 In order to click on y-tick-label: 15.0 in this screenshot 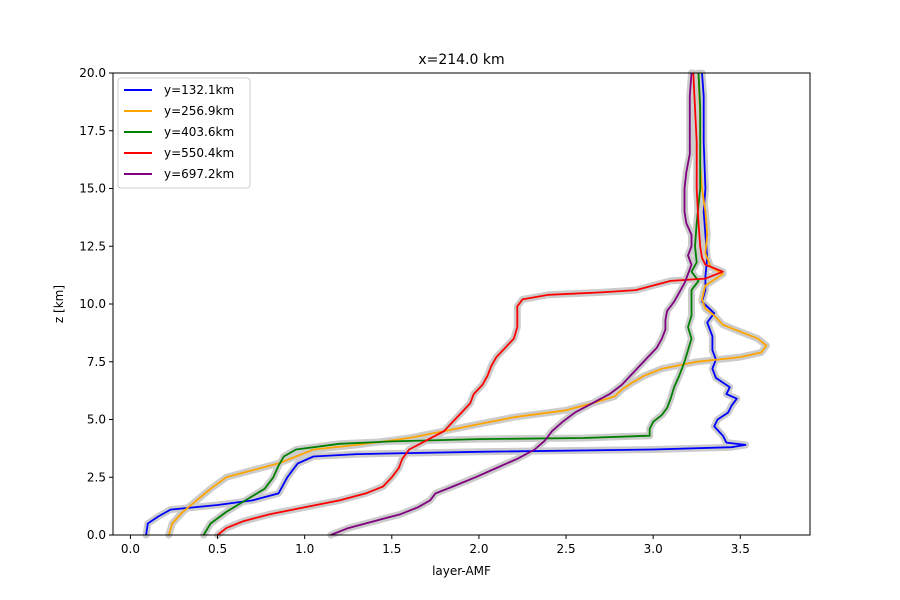, I will do `click(92, 189)`.